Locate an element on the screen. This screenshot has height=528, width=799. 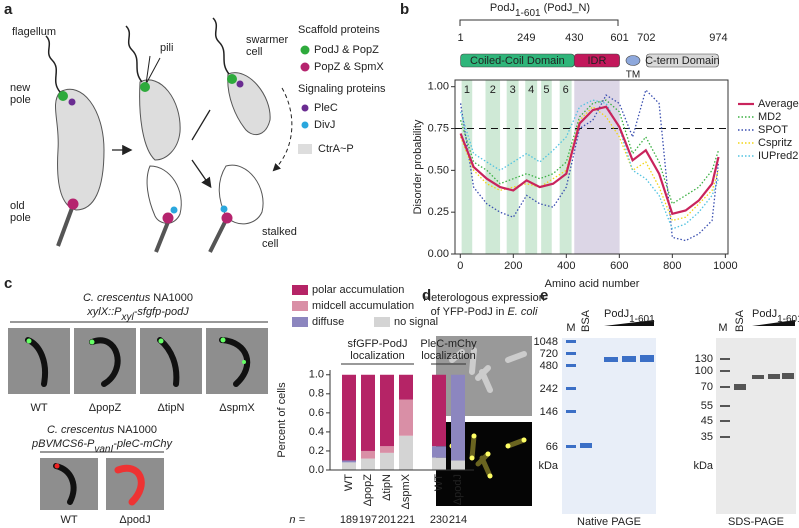
band-label: 2 is located at coordinates (493, 90).